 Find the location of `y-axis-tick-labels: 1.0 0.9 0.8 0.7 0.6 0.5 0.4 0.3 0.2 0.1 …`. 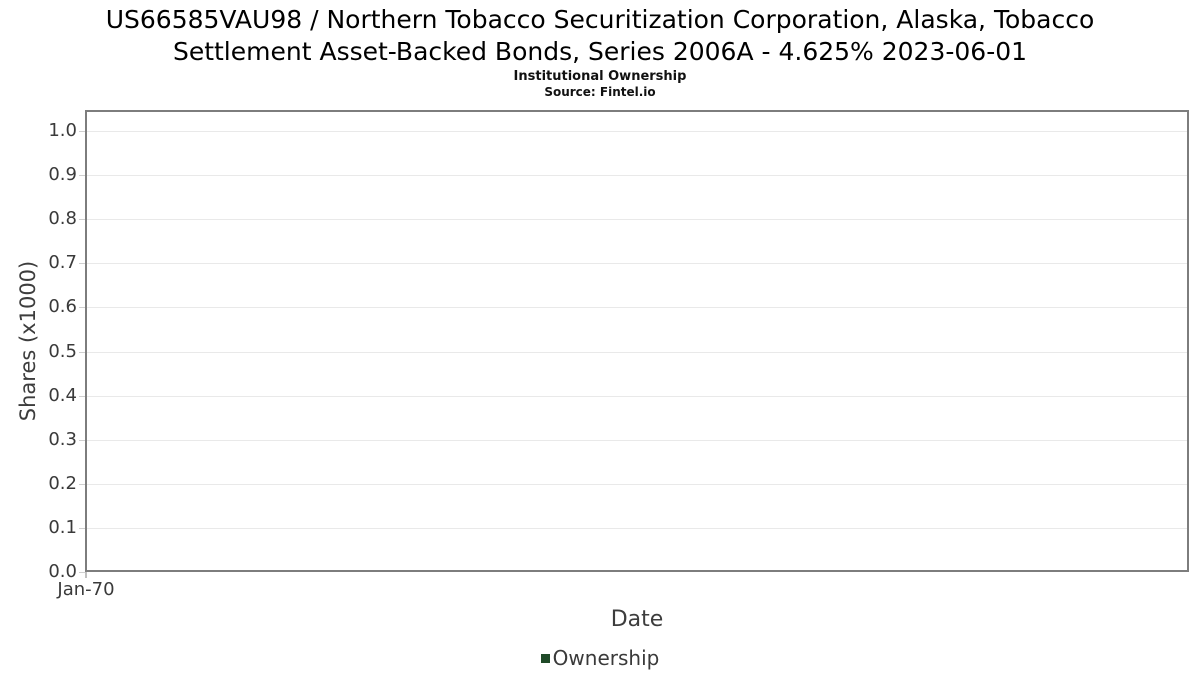

y-axis-tick-labels: 1.0 0.9 0.8 0.7 0.6 0.5 0.4 0.3 0.2 0.1 … is located at coordinates (42, 351).